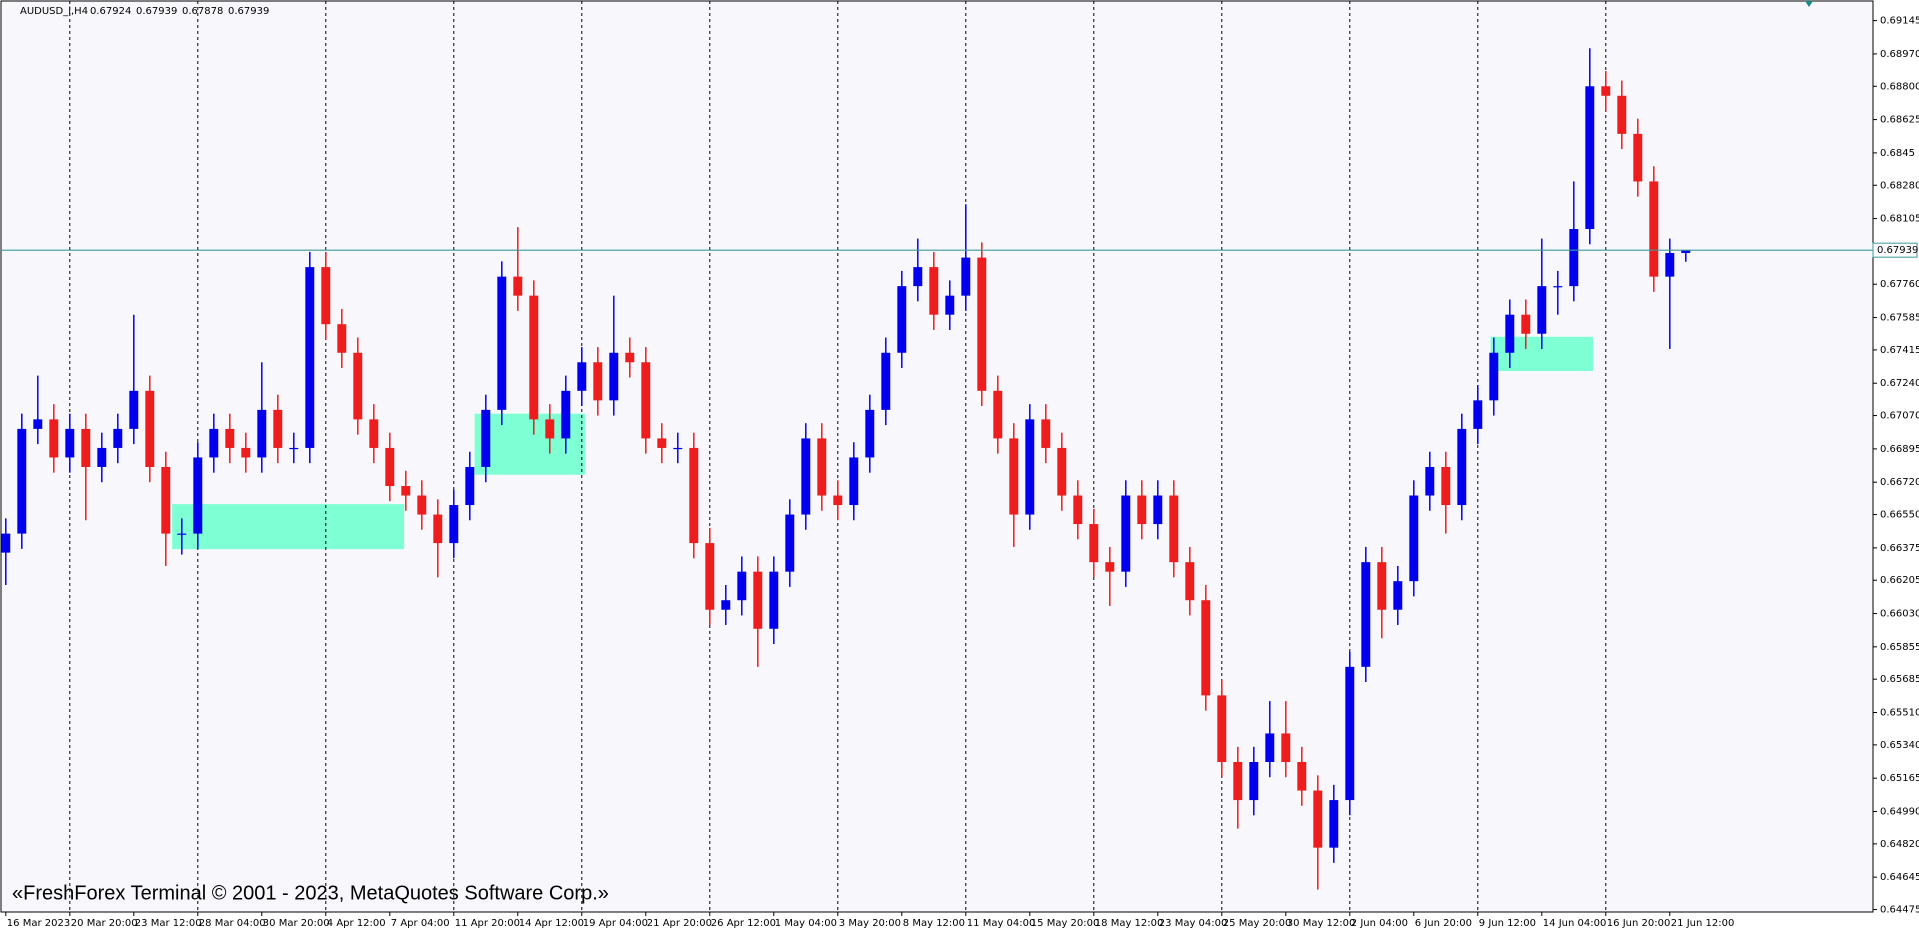 This screenshot has width=1919, height=936. Describe the element at coordinates (1899, 185) in the screenshot. I see `y-tick-label: 0.68280` at that location.